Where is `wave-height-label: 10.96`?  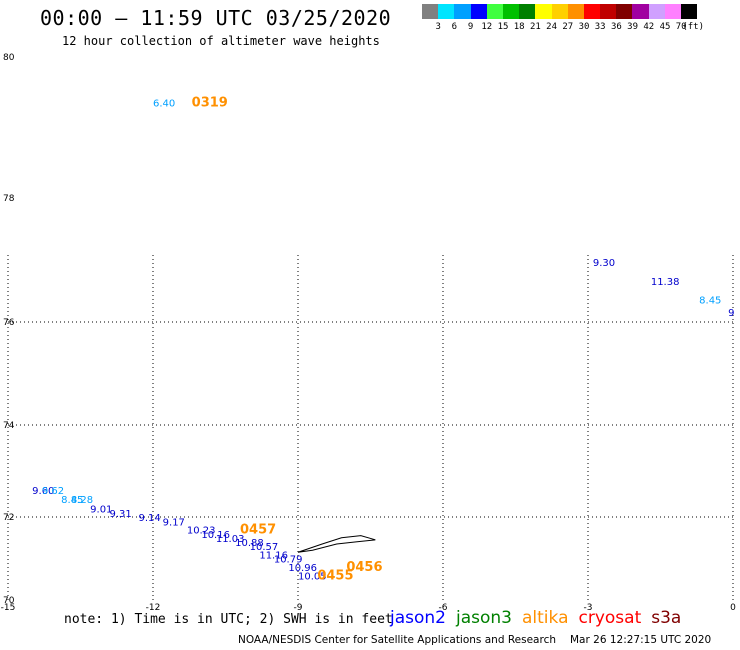 wave-height-label: 10.96 is located at coordinates (302, 568).